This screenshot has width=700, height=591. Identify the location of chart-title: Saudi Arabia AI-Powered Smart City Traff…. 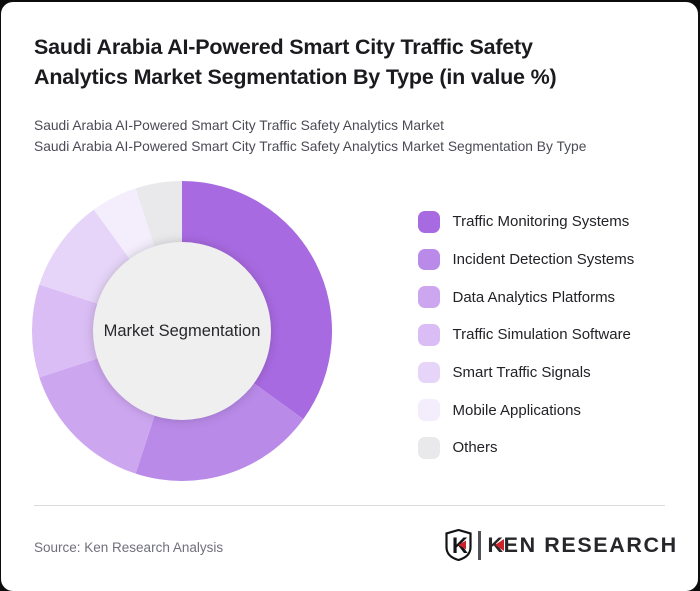
(295, 62).